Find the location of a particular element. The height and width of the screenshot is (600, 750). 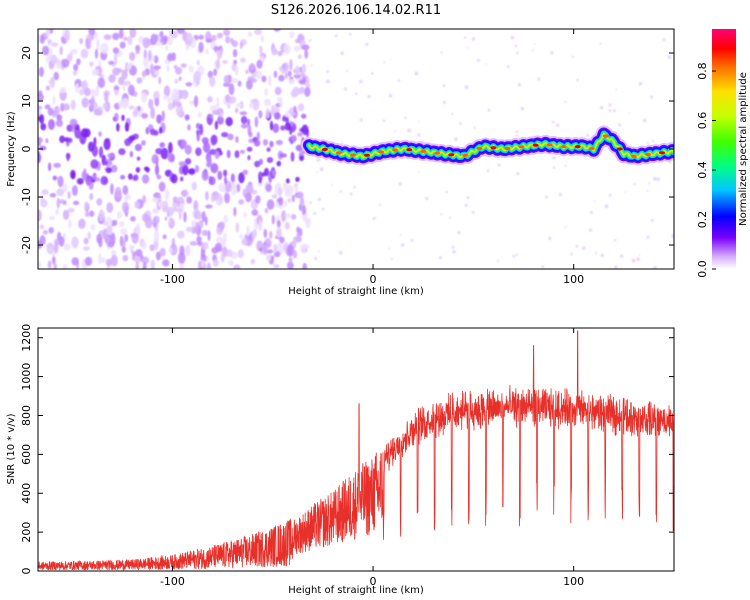

y-tick-label: -10 is located at coordinates (26, 197).